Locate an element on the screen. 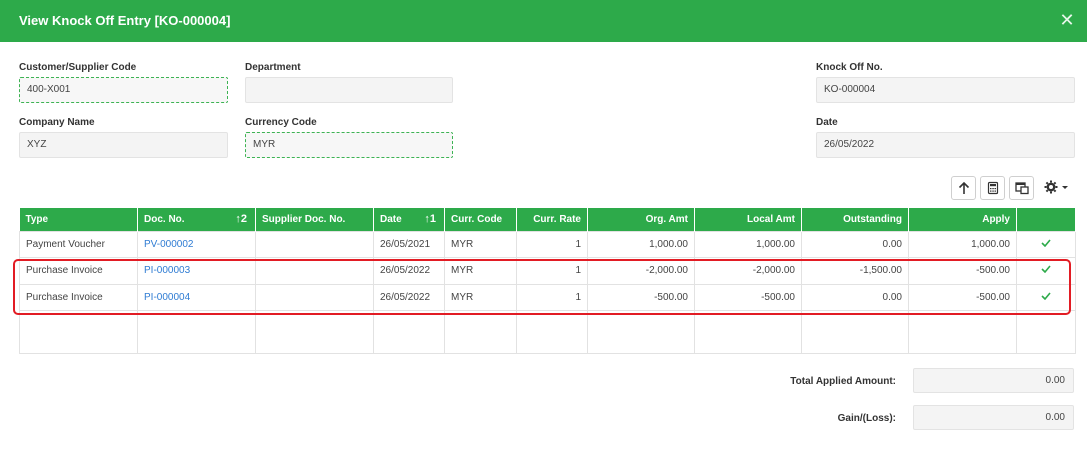 The height and width of the screenshot is (449, 1087). header-apply: Apply is located at coordinates (962, 219).